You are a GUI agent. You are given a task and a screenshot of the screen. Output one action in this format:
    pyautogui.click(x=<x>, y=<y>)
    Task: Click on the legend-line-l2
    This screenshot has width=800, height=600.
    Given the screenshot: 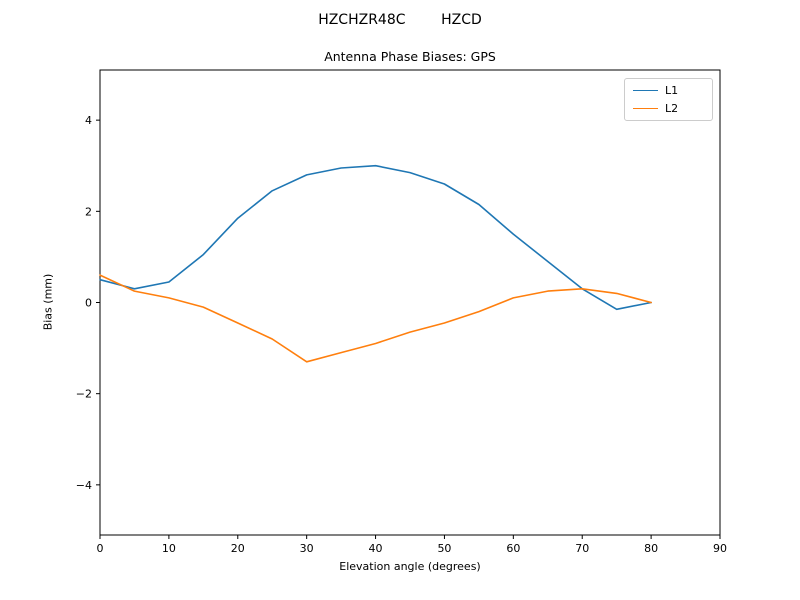 What is the action you would take?
    pyautogui.click(x=645, y=108)
    